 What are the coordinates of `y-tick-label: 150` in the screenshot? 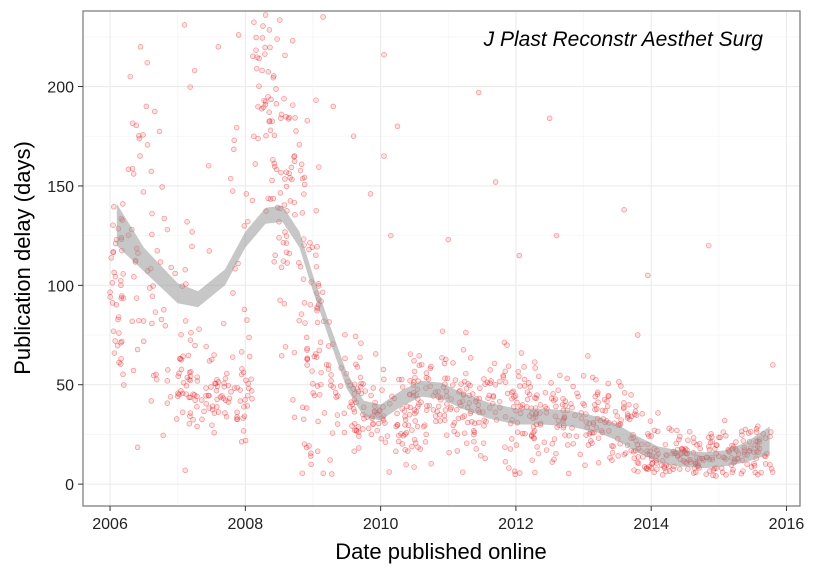 It's located at (60, 187).